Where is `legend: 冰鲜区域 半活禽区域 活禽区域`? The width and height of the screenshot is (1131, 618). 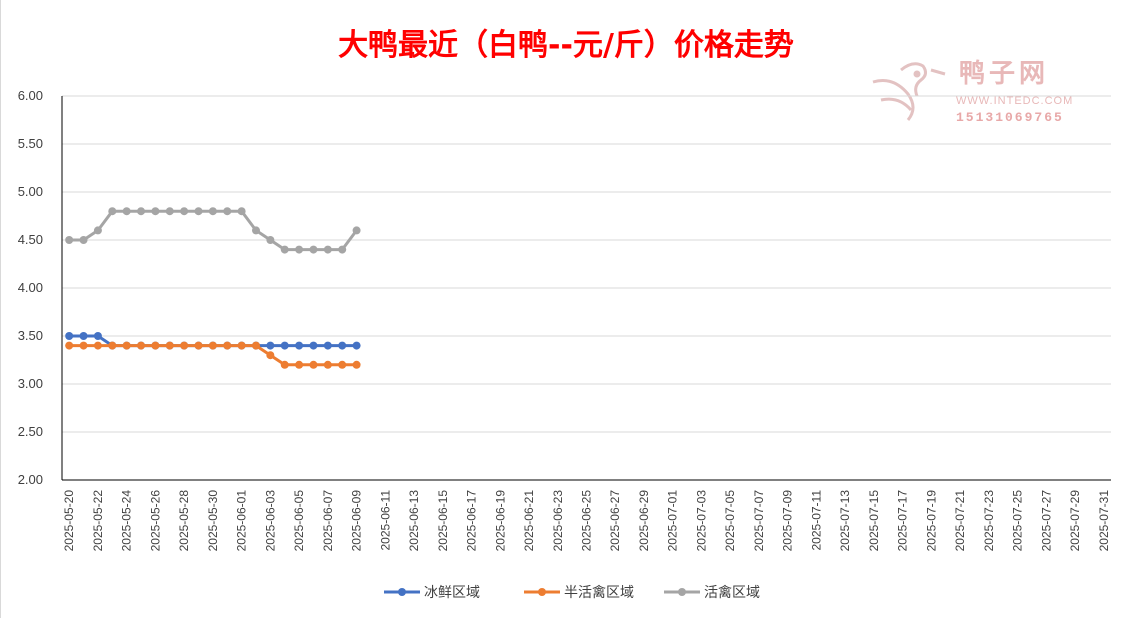 legend: 冰鲜区域 半活禽区域 活禽区域 is located at coordinates (572, 592).